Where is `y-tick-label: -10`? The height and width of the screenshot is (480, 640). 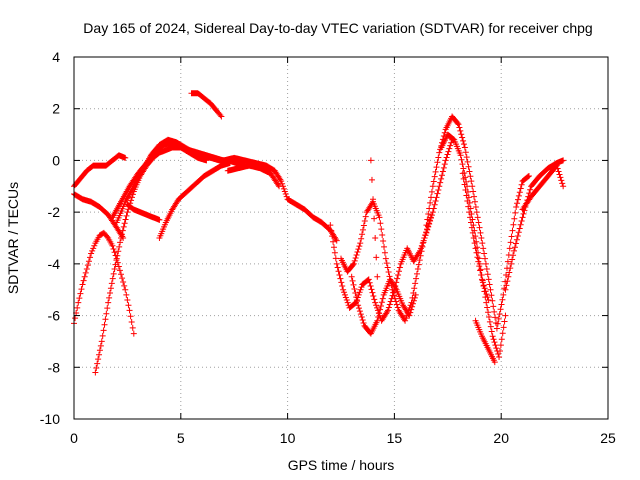
y-tick-label: -10 is located at coordinates (50, 419).